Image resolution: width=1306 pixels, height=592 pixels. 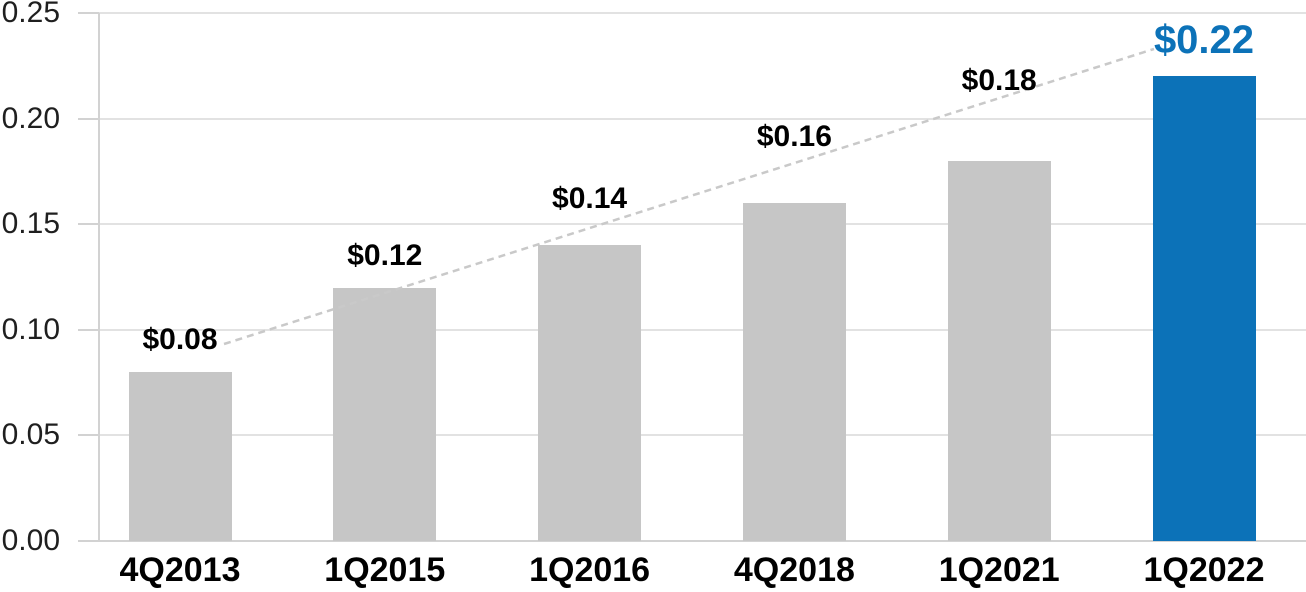 What do you see at coordinates (794, 372) in the screenshot?
I see `bar-4q2018` at bounding box center [794, 372].